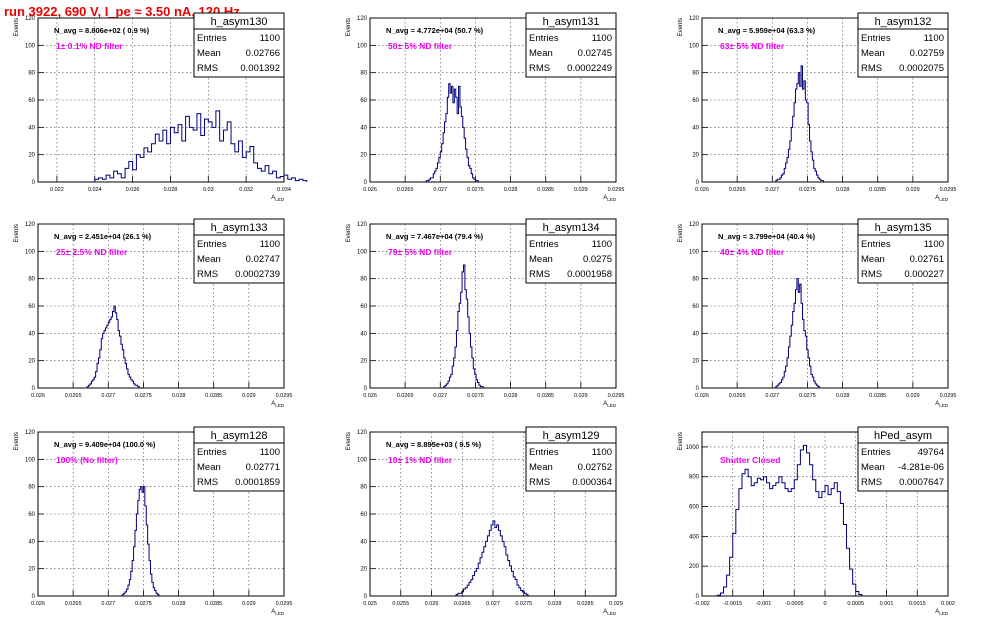  I want to click on stats-value: 0.0002075, so click(921, 68).